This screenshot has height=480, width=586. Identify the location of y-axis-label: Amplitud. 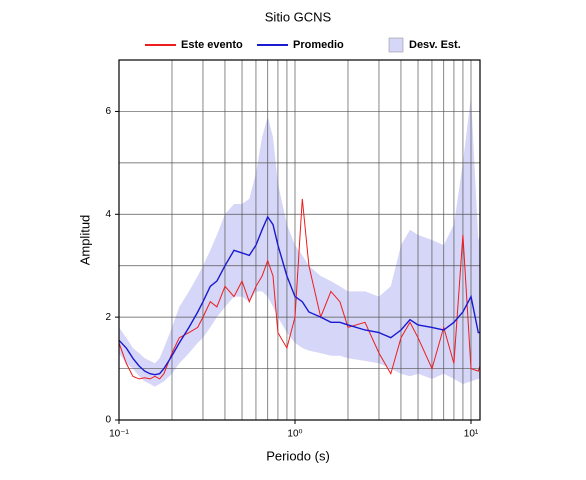
(84, 240).